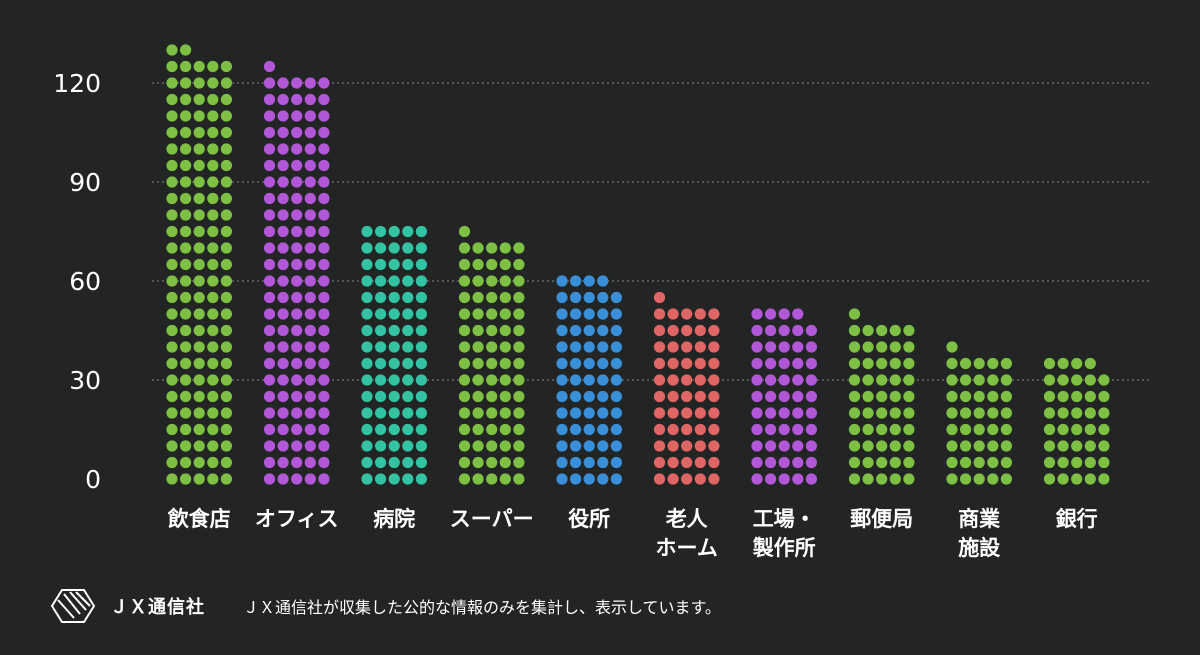 Image resolution: width=1200 pixels, height=655 pixels. Describe the element at coordinates (394, 519) in the screenshot. I see `category-label: 病院` at that location.